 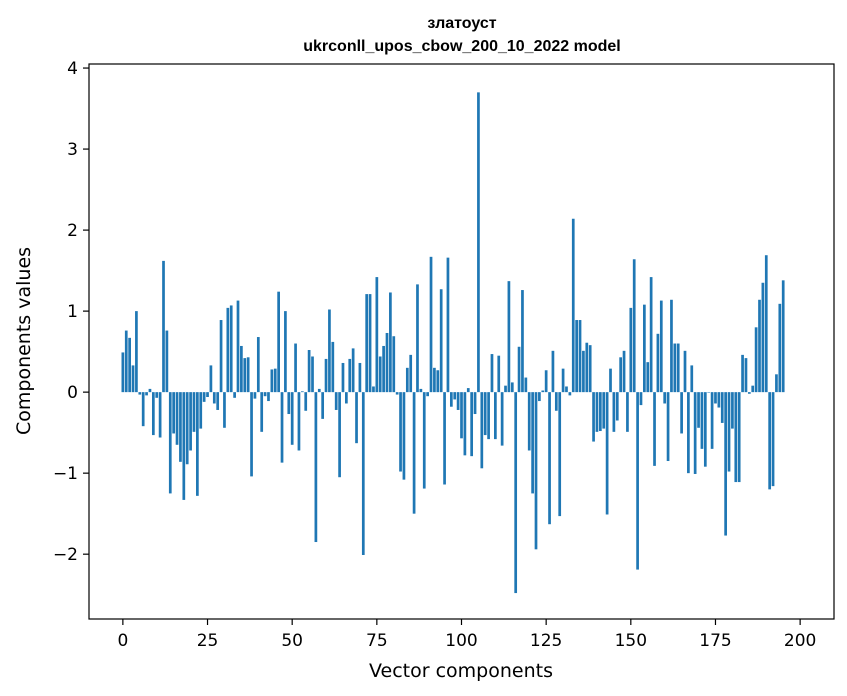 What do you see at coordinates (292, 641) in the screenshot?
I see `x-tick-label: 50` at bounding box center [292, 641].